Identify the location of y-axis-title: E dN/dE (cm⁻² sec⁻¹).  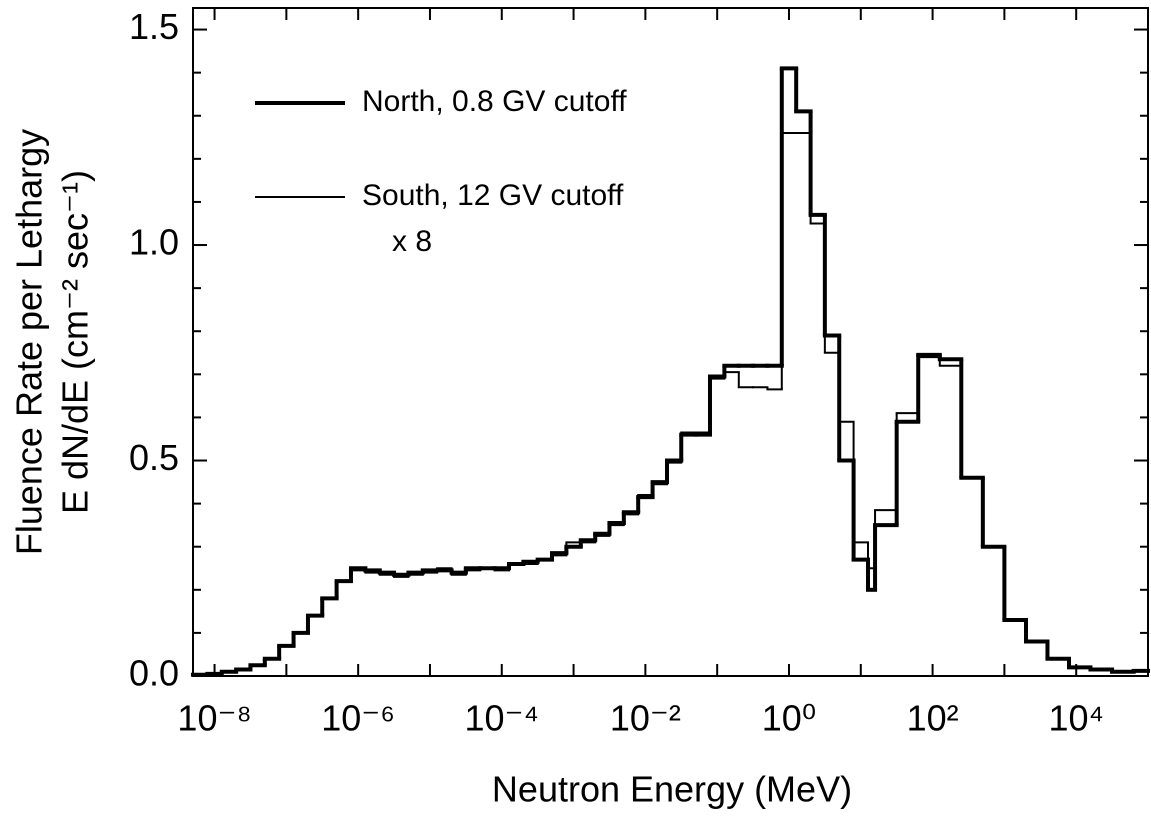
(75, 342).